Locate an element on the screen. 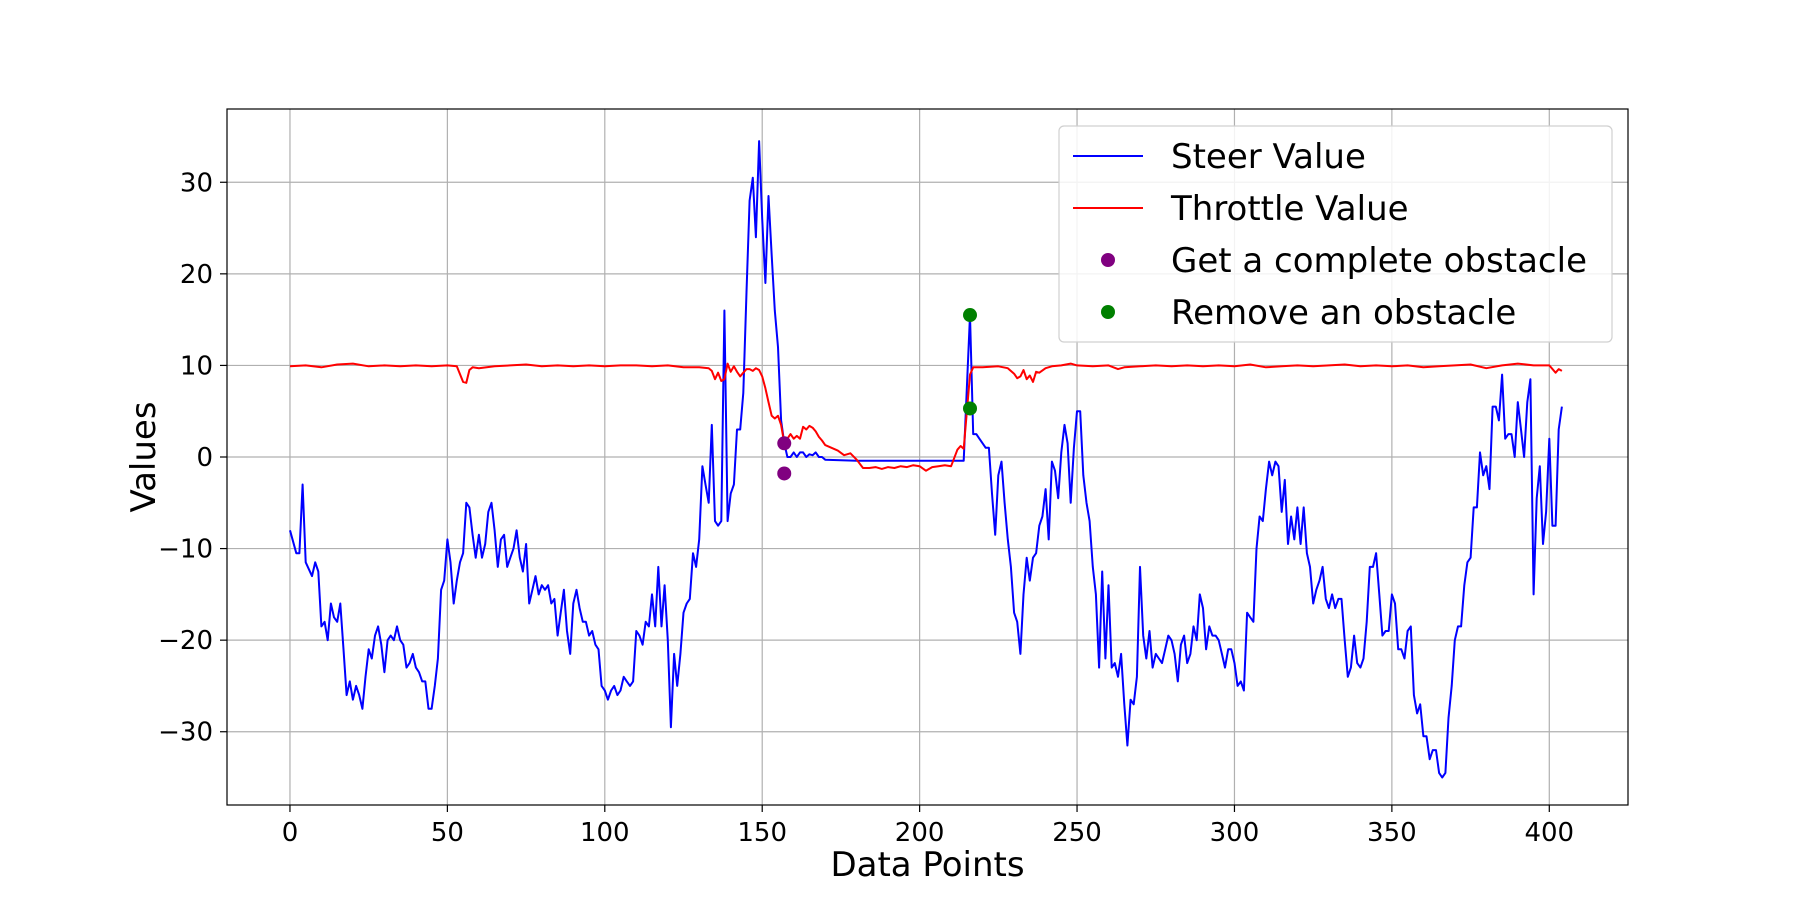  legend-swatch-remove-an-obstacle is located at coordinates (1108, 312).